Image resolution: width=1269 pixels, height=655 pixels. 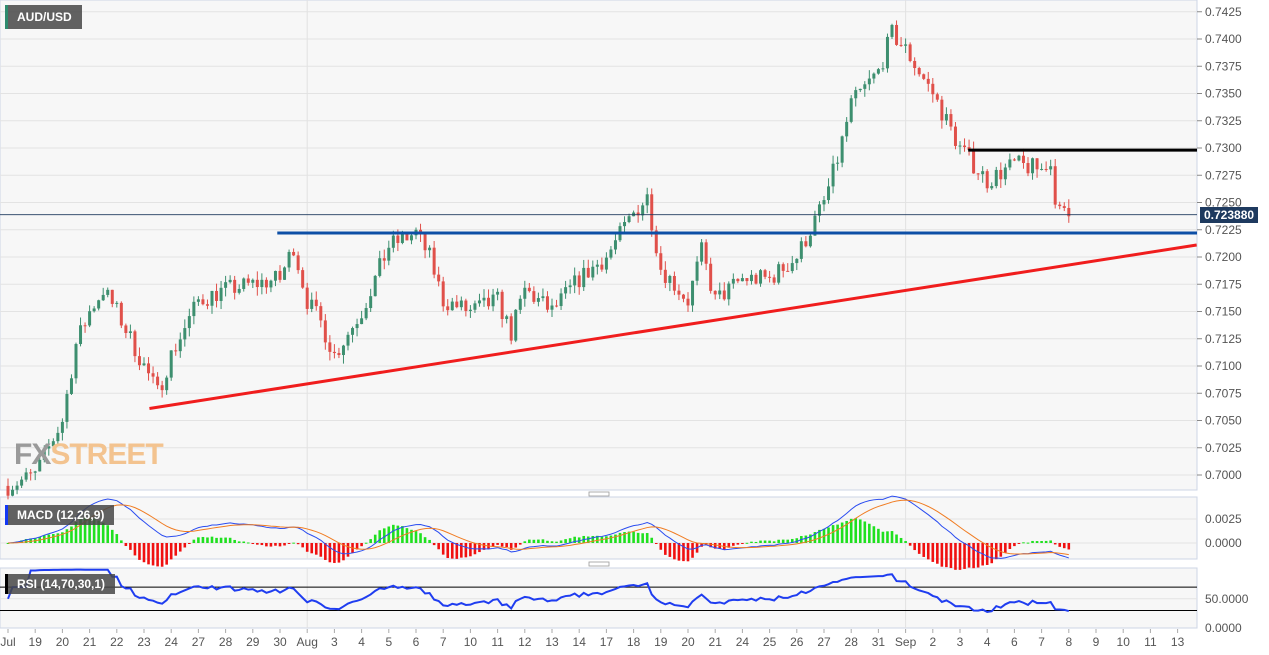 I want to click on macd-tick-label: 0.0025, so click(x=1223, y=519).